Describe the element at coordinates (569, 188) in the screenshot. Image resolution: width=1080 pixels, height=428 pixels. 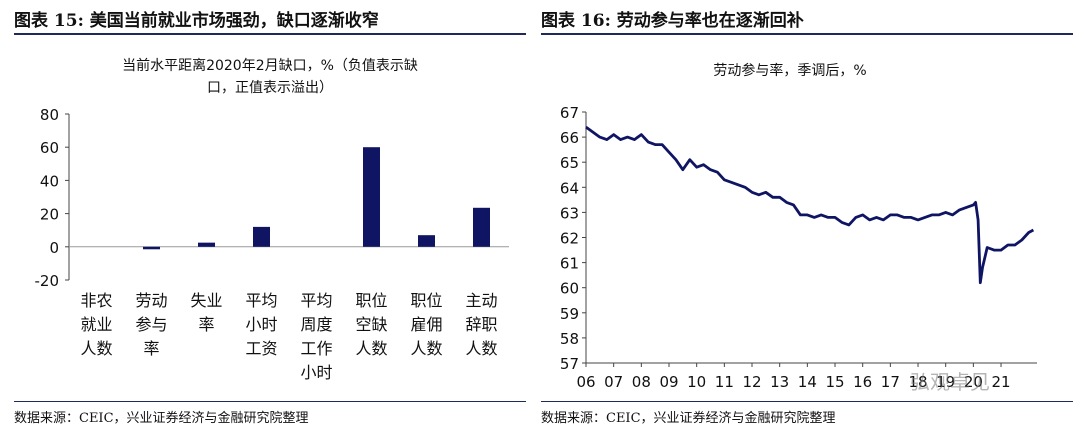
I see `line-y-tick-label: 64` at that location.